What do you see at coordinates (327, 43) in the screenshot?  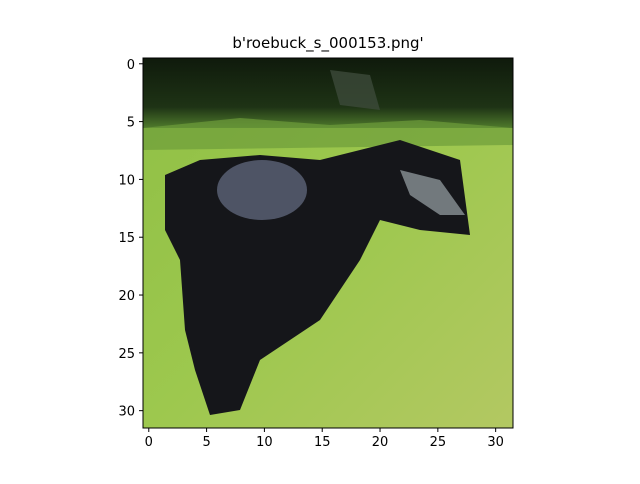 I see `chart-title: b'roebuck_s_000153.png'` at bounding box center [327, 43].